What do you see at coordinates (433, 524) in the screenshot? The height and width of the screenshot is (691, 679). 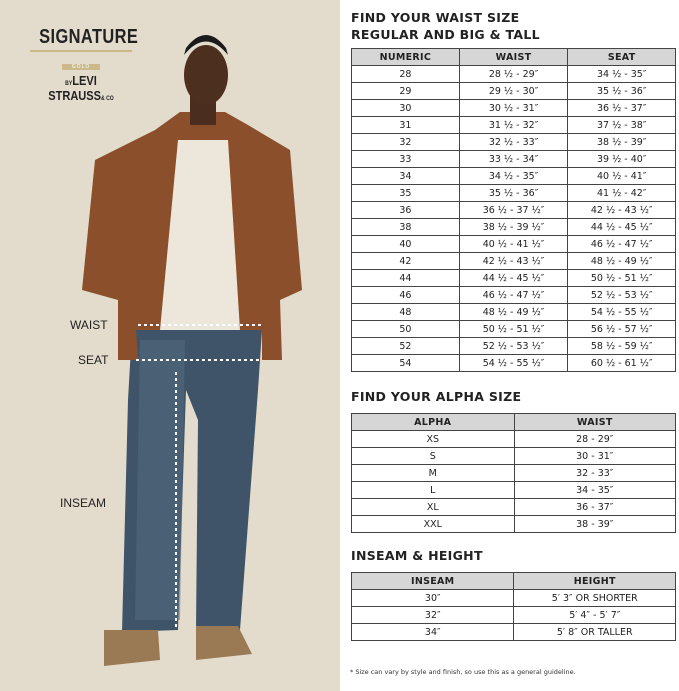 I see `table-cell: XXL` at bounding box center [433, 524].